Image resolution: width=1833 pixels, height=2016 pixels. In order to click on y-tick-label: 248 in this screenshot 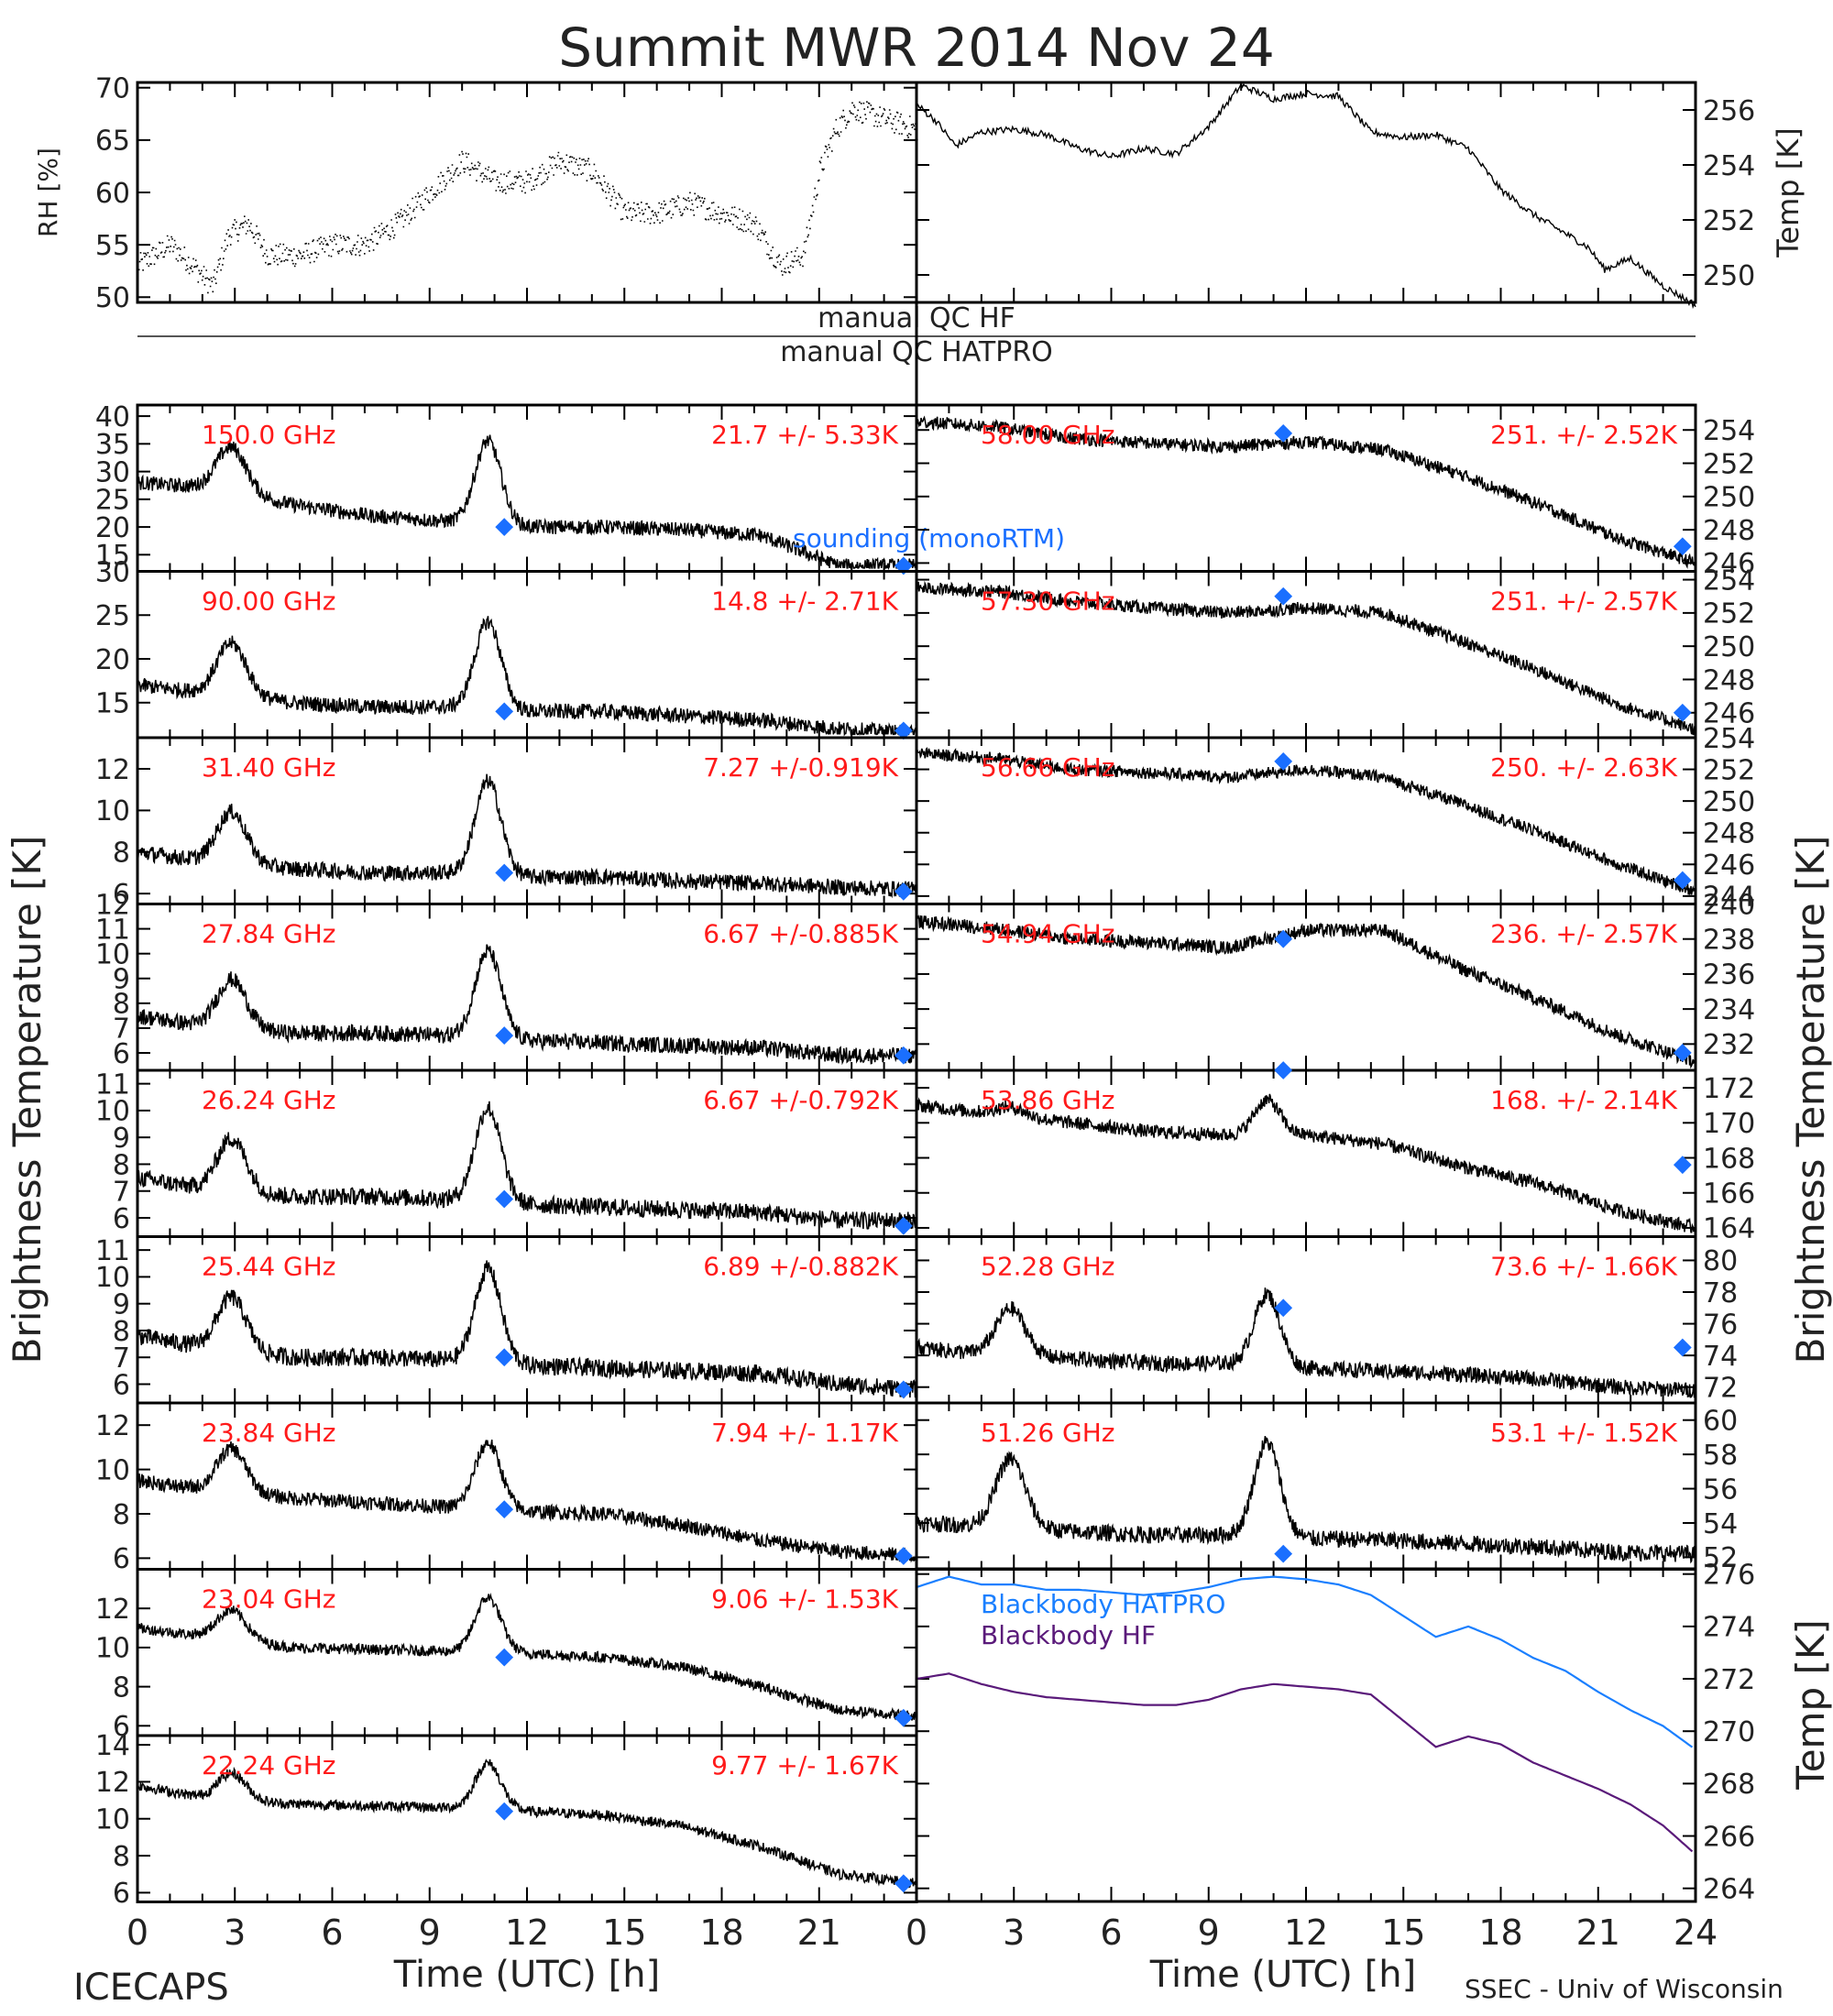, I will do `click(1729, 834)`.